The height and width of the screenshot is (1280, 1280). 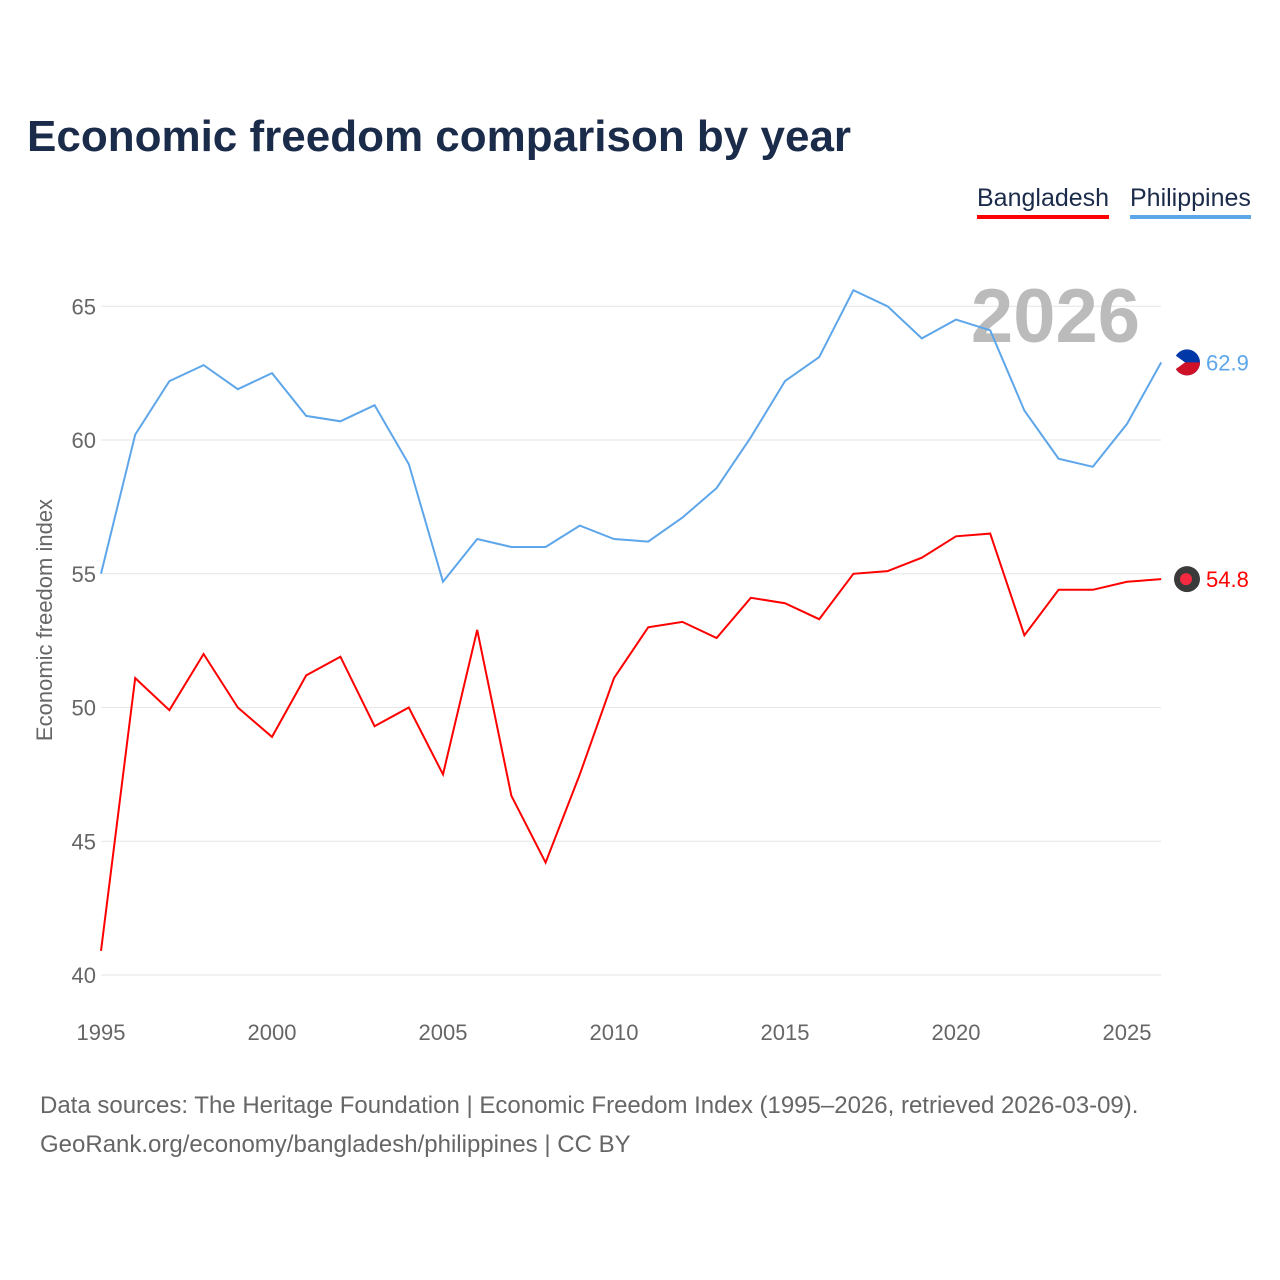 I want to click on x-tick-label: 2010, so click(x=614, y=1032).